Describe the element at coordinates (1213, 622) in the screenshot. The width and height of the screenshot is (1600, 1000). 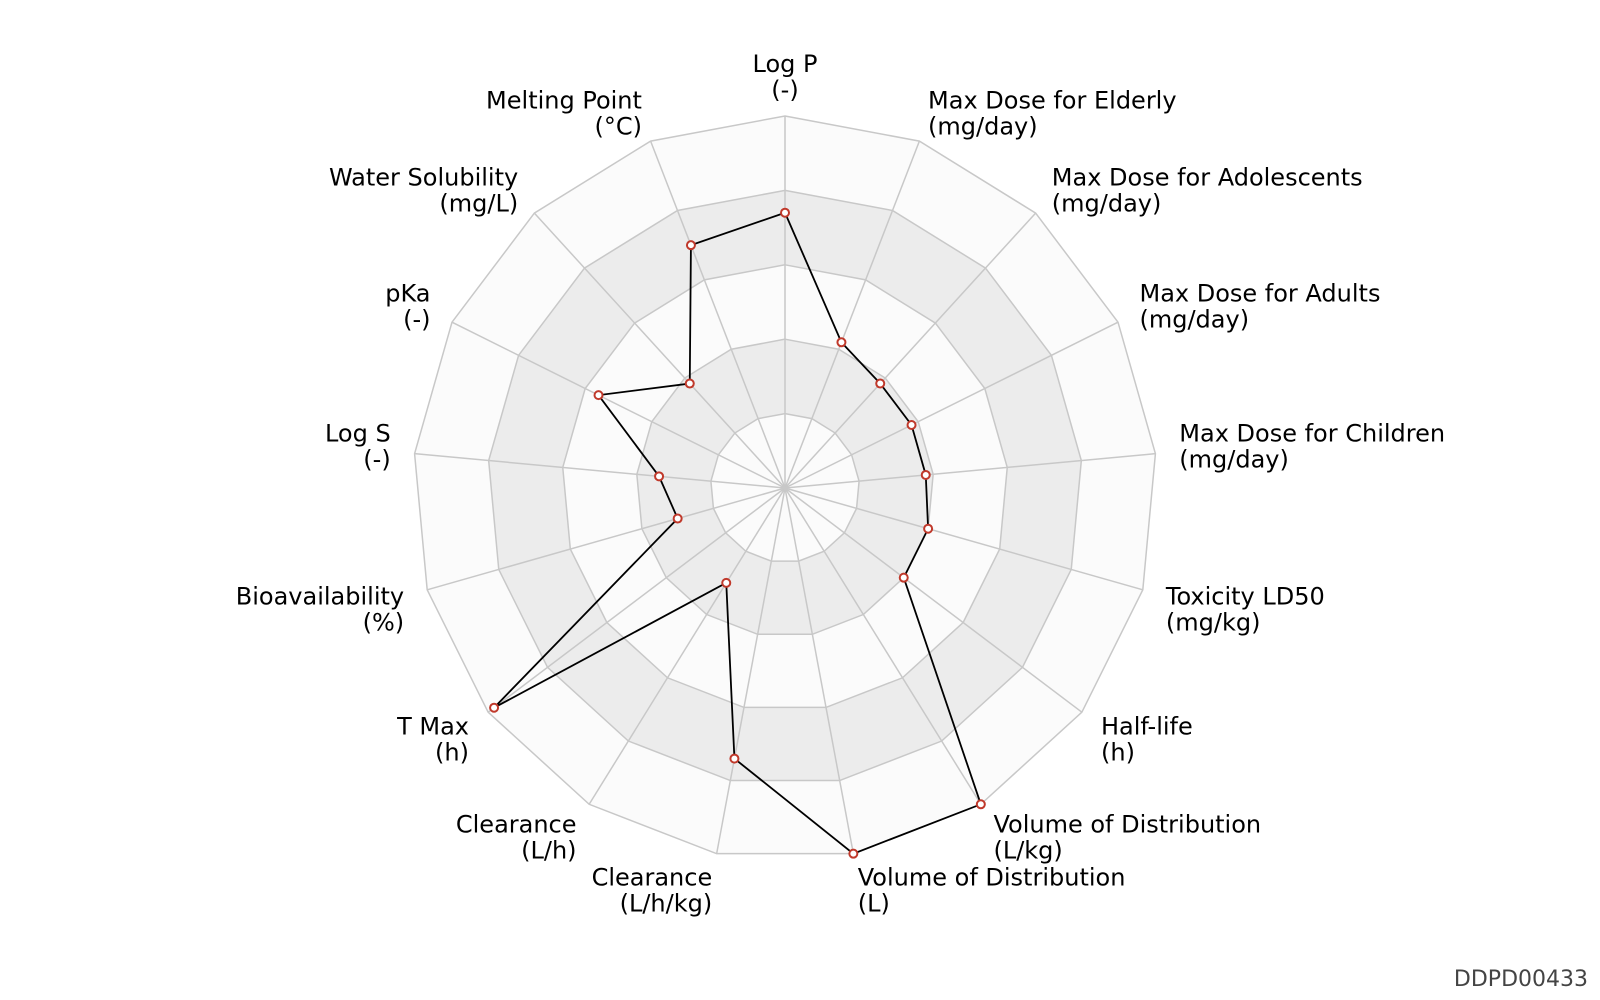
I see `axis-unit: (mg/kg)` at that location.